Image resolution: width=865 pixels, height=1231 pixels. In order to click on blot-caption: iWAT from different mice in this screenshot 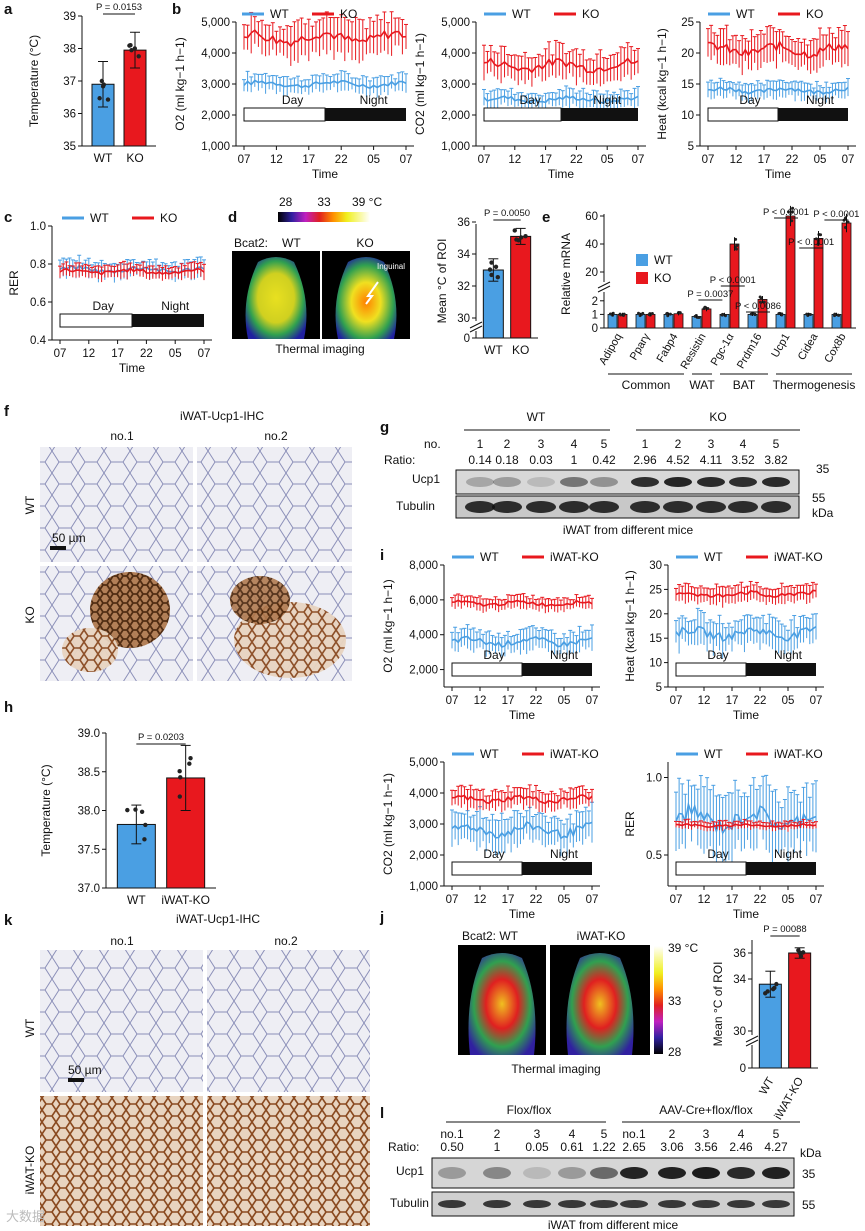, I will do `click(613, 1224)`.